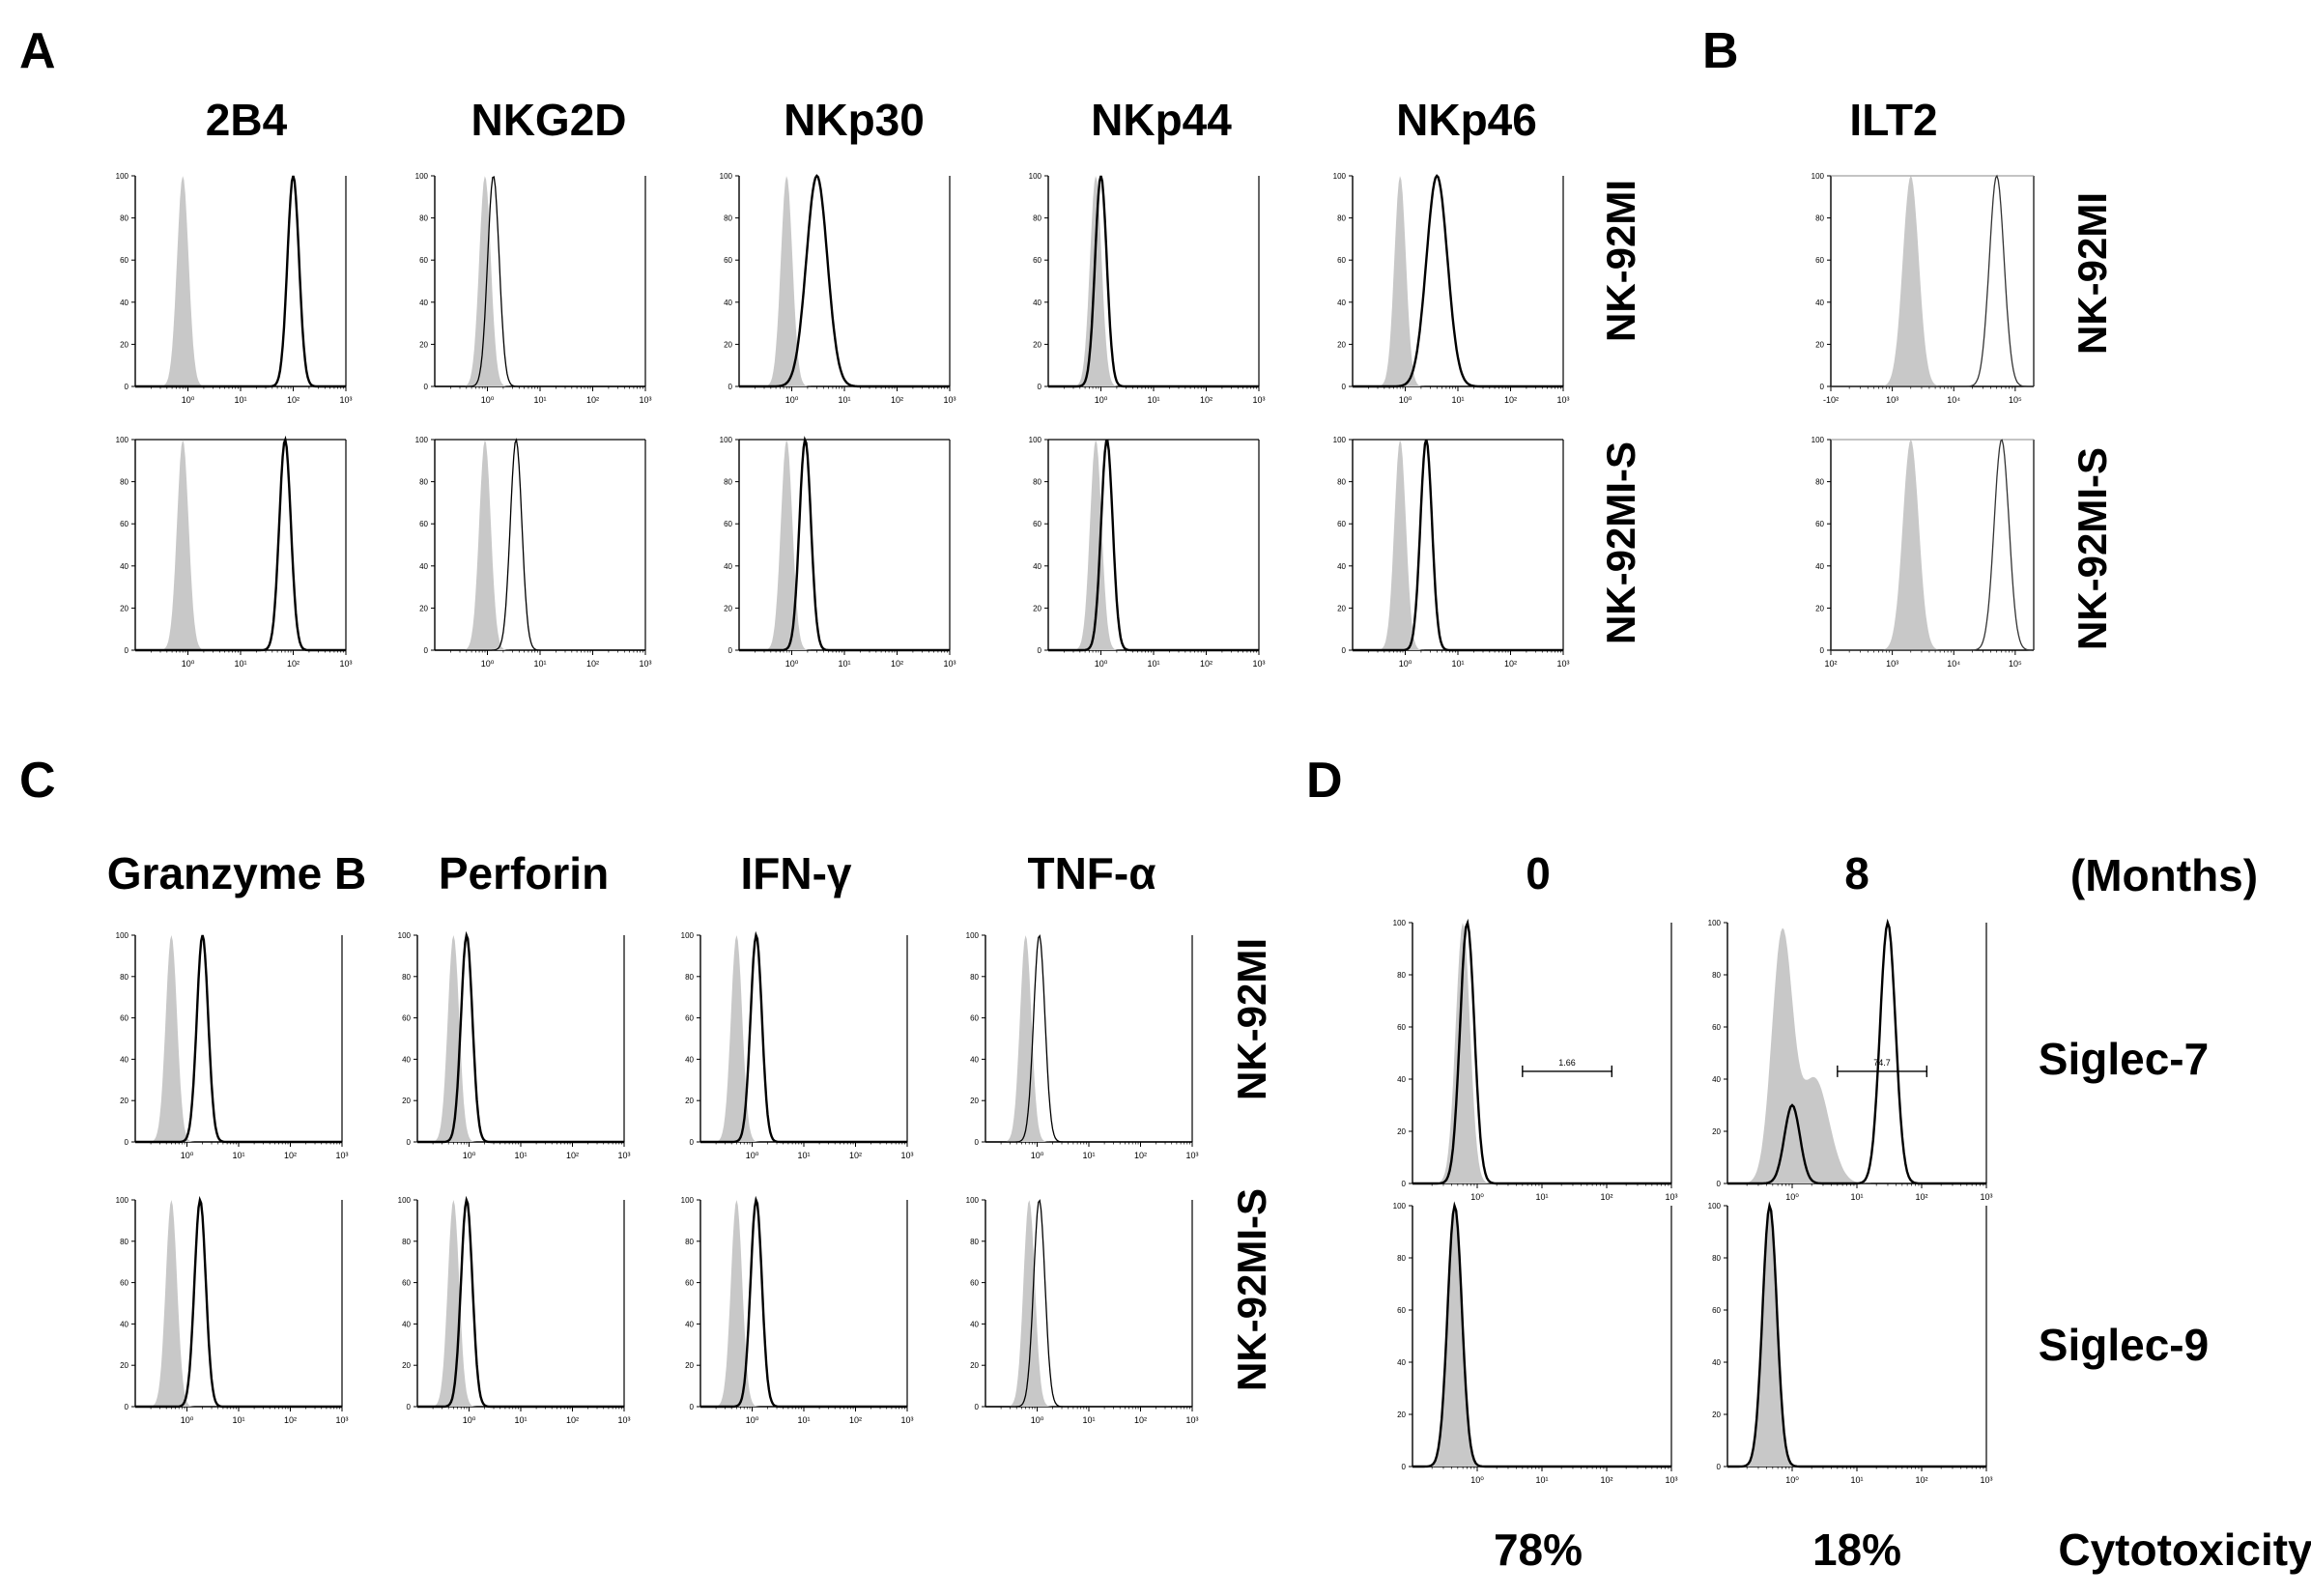 The width and height of the screenshot is (2311, 1596). I want to click on x-tick-label: -10², so click(1831, 400).